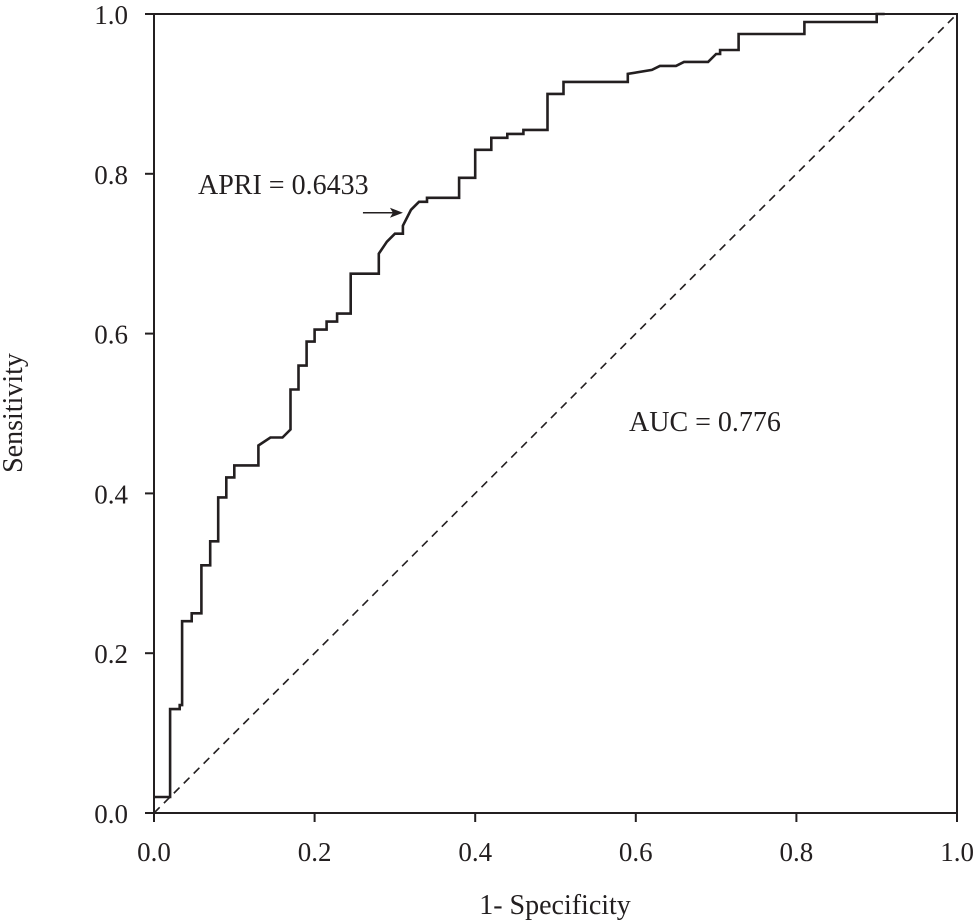 Image resolution: width=976 pixels, height=921 pixels. I want to click on y-tick-label: 0.4, so click(111, 494).